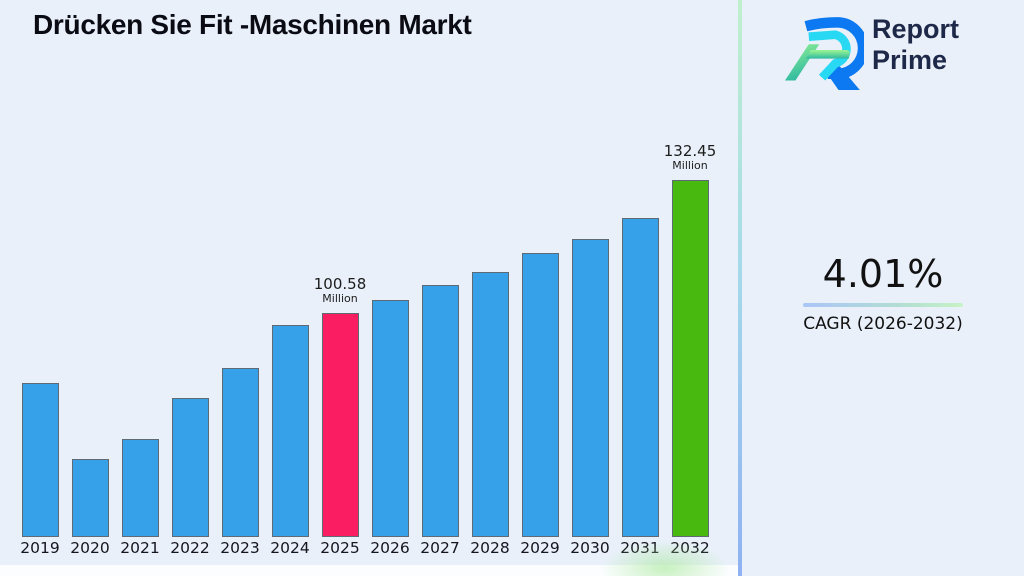 Image resolution: width=1024 pixels, height=576 pixels. What do you see at coordinates (290, 548) in the screenshot?
I see `x-tick-label-2024: 2024` at bounding box center [290, 548].